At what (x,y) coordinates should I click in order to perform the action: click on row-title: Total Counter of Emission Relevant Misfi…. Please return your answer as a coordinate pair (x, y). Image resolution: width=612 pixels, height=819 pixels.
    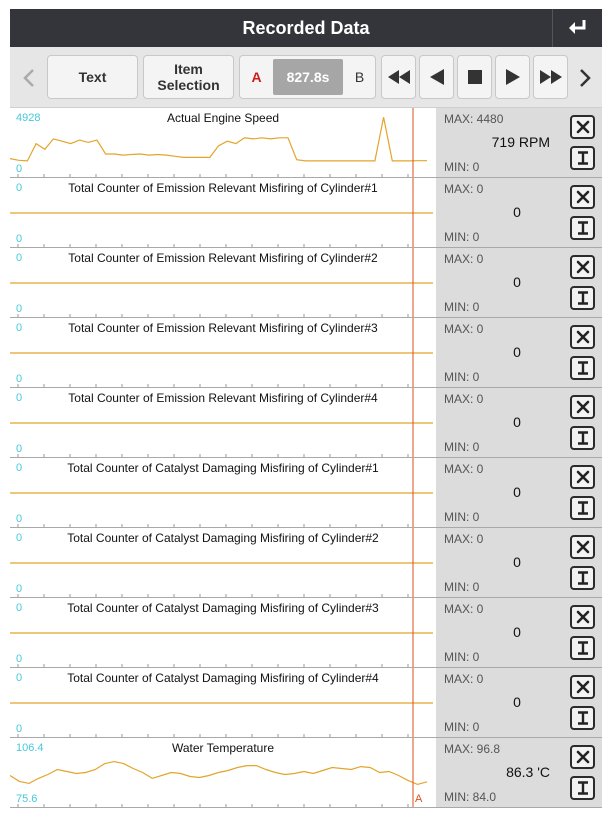
    Looking at the image, I should click on (223, 398).